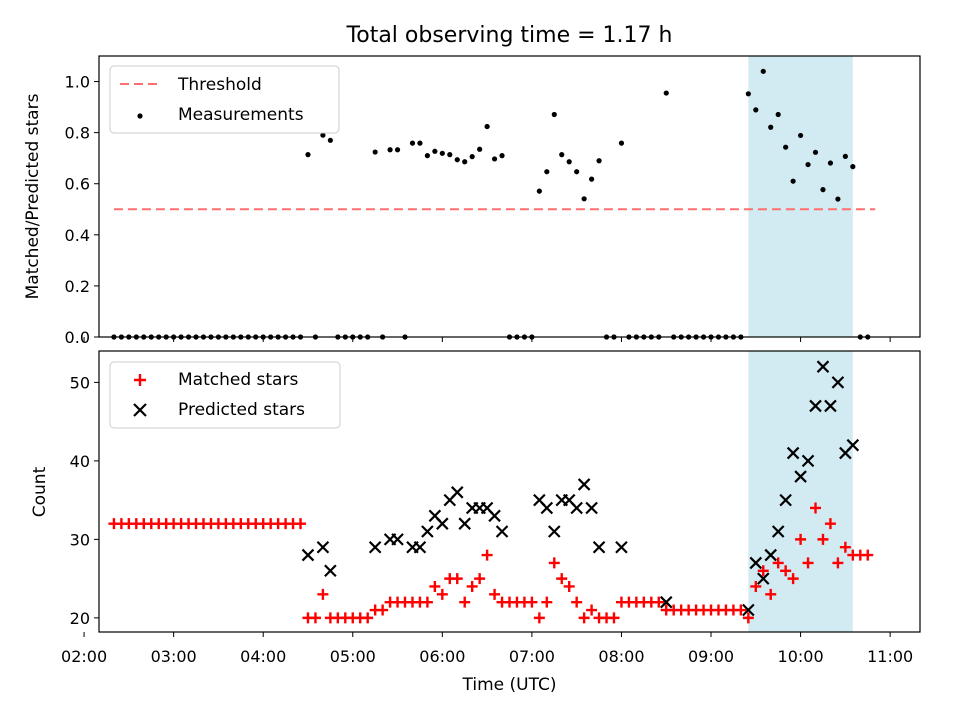 This screenshot has height=720, width=960. What do you see at coordinates (33, 196) in the screenshot?
I see `top-y-axis-label: Matched/Predicted stars` at bounding box center [33, 196].